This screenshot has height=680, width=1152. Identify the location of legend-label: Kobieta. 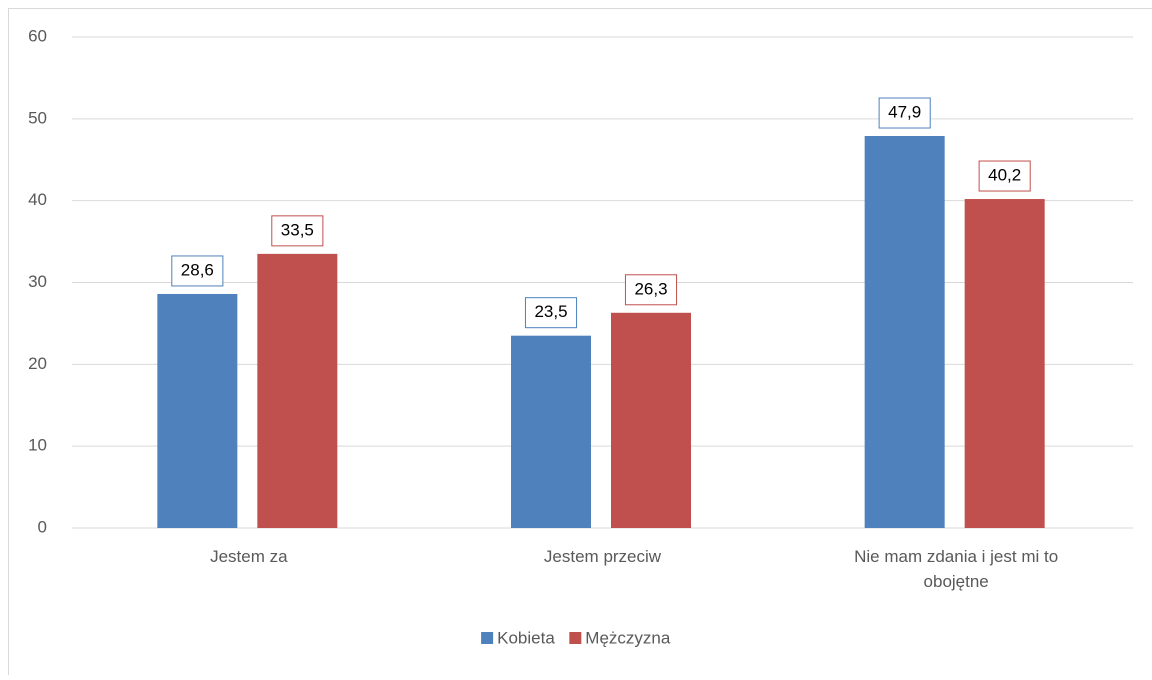
(526, 637).